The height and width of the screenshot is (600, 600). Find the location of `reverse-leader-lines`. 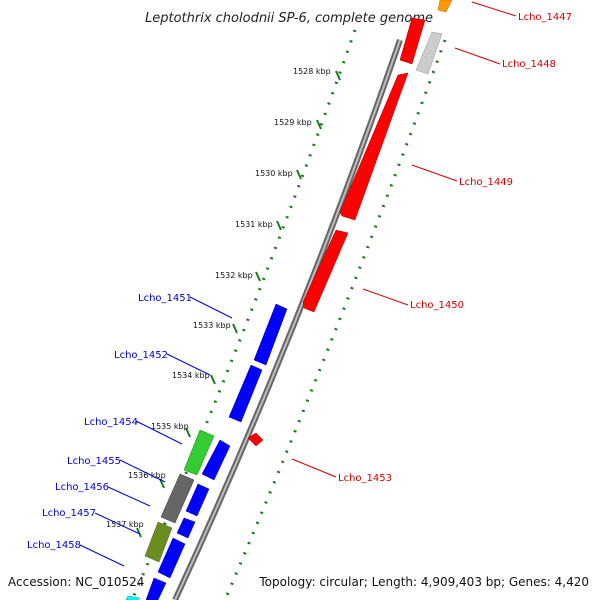

reverse-leader-lines is located at coordinates (156, 431).